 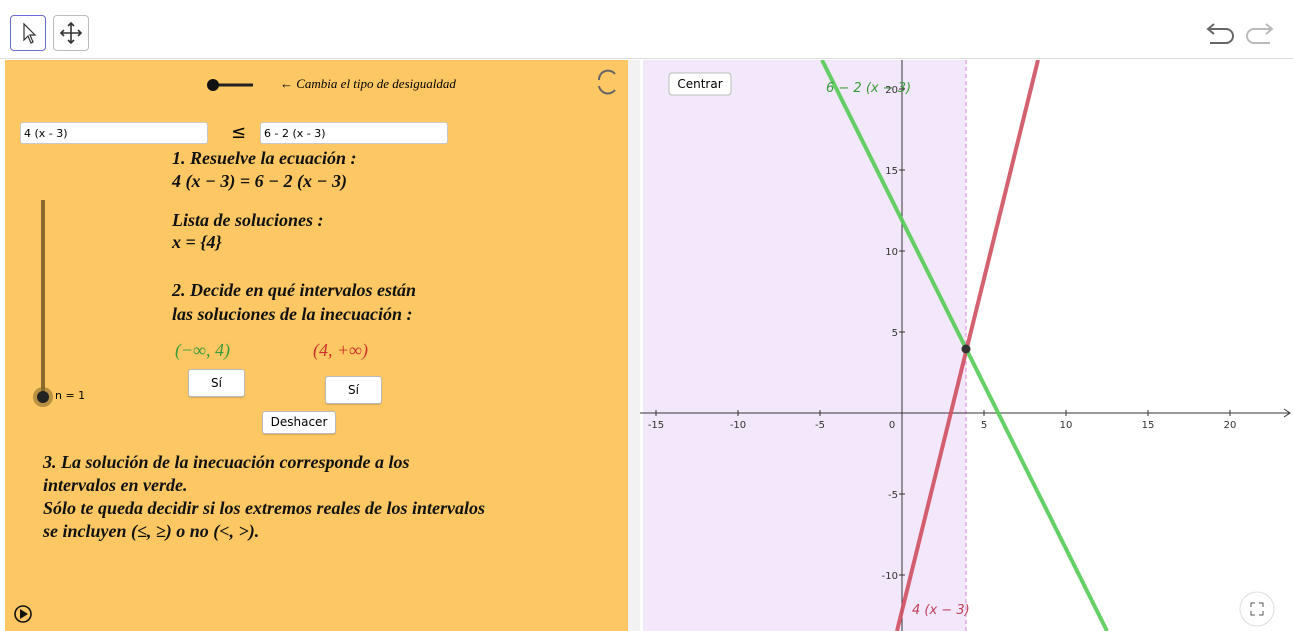 I want to click on x-tick-label: -10, so click(x=738, y=425).